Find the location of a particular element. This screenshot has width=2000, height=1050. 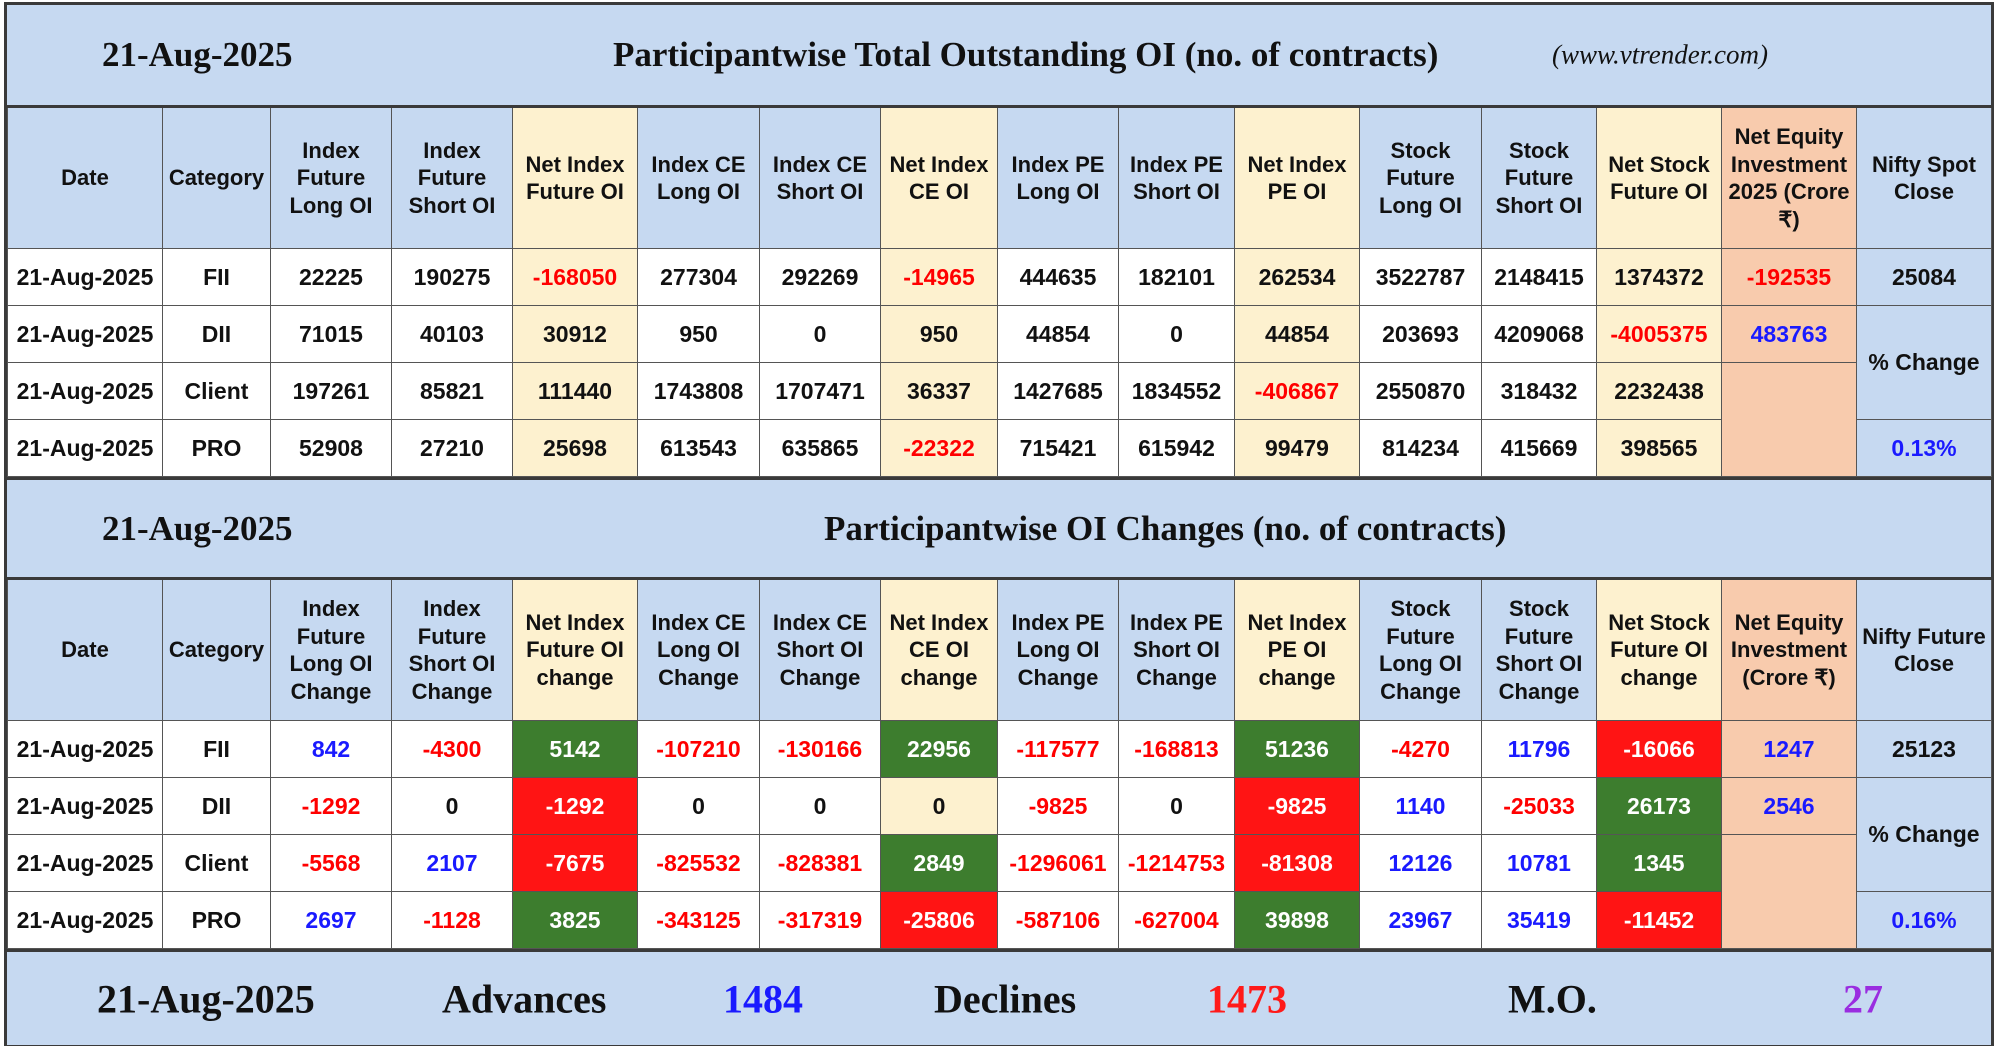

column-header: Index CE Short OI is located at coordinates (820, 177).